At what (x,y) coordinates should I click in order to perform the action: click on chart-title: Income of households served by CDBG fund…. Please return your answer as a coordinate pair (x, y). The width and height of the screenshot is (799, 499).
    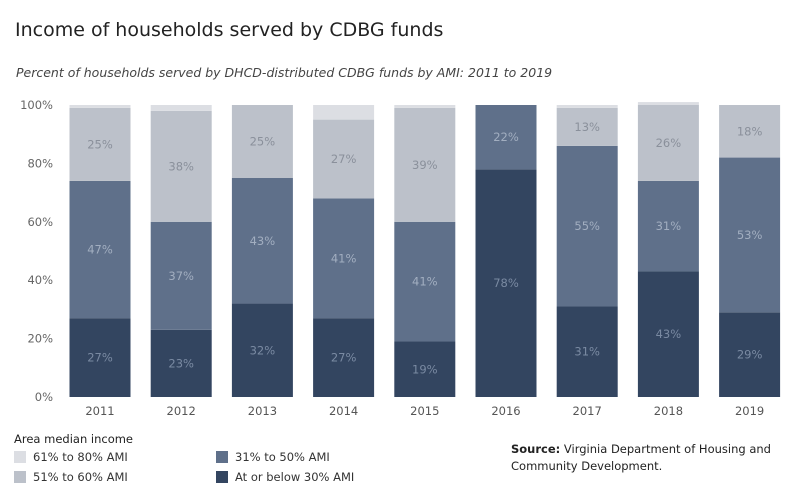
    Looking at the image, I should click on (229, 30).